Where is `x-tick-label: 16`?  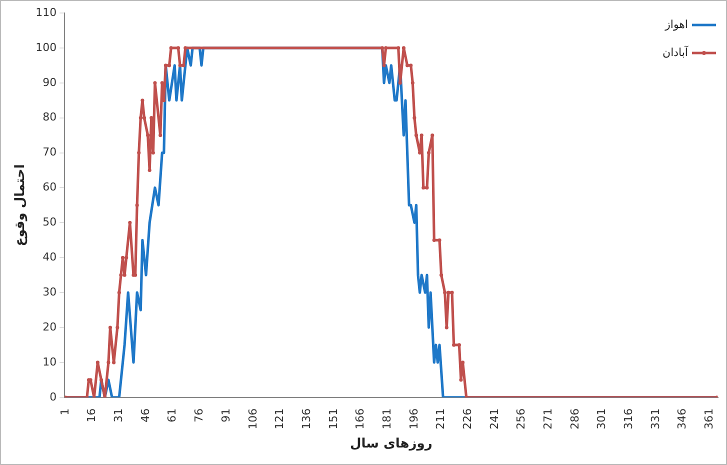 x-tick-label: 16 is located at coordinates (91, 415).